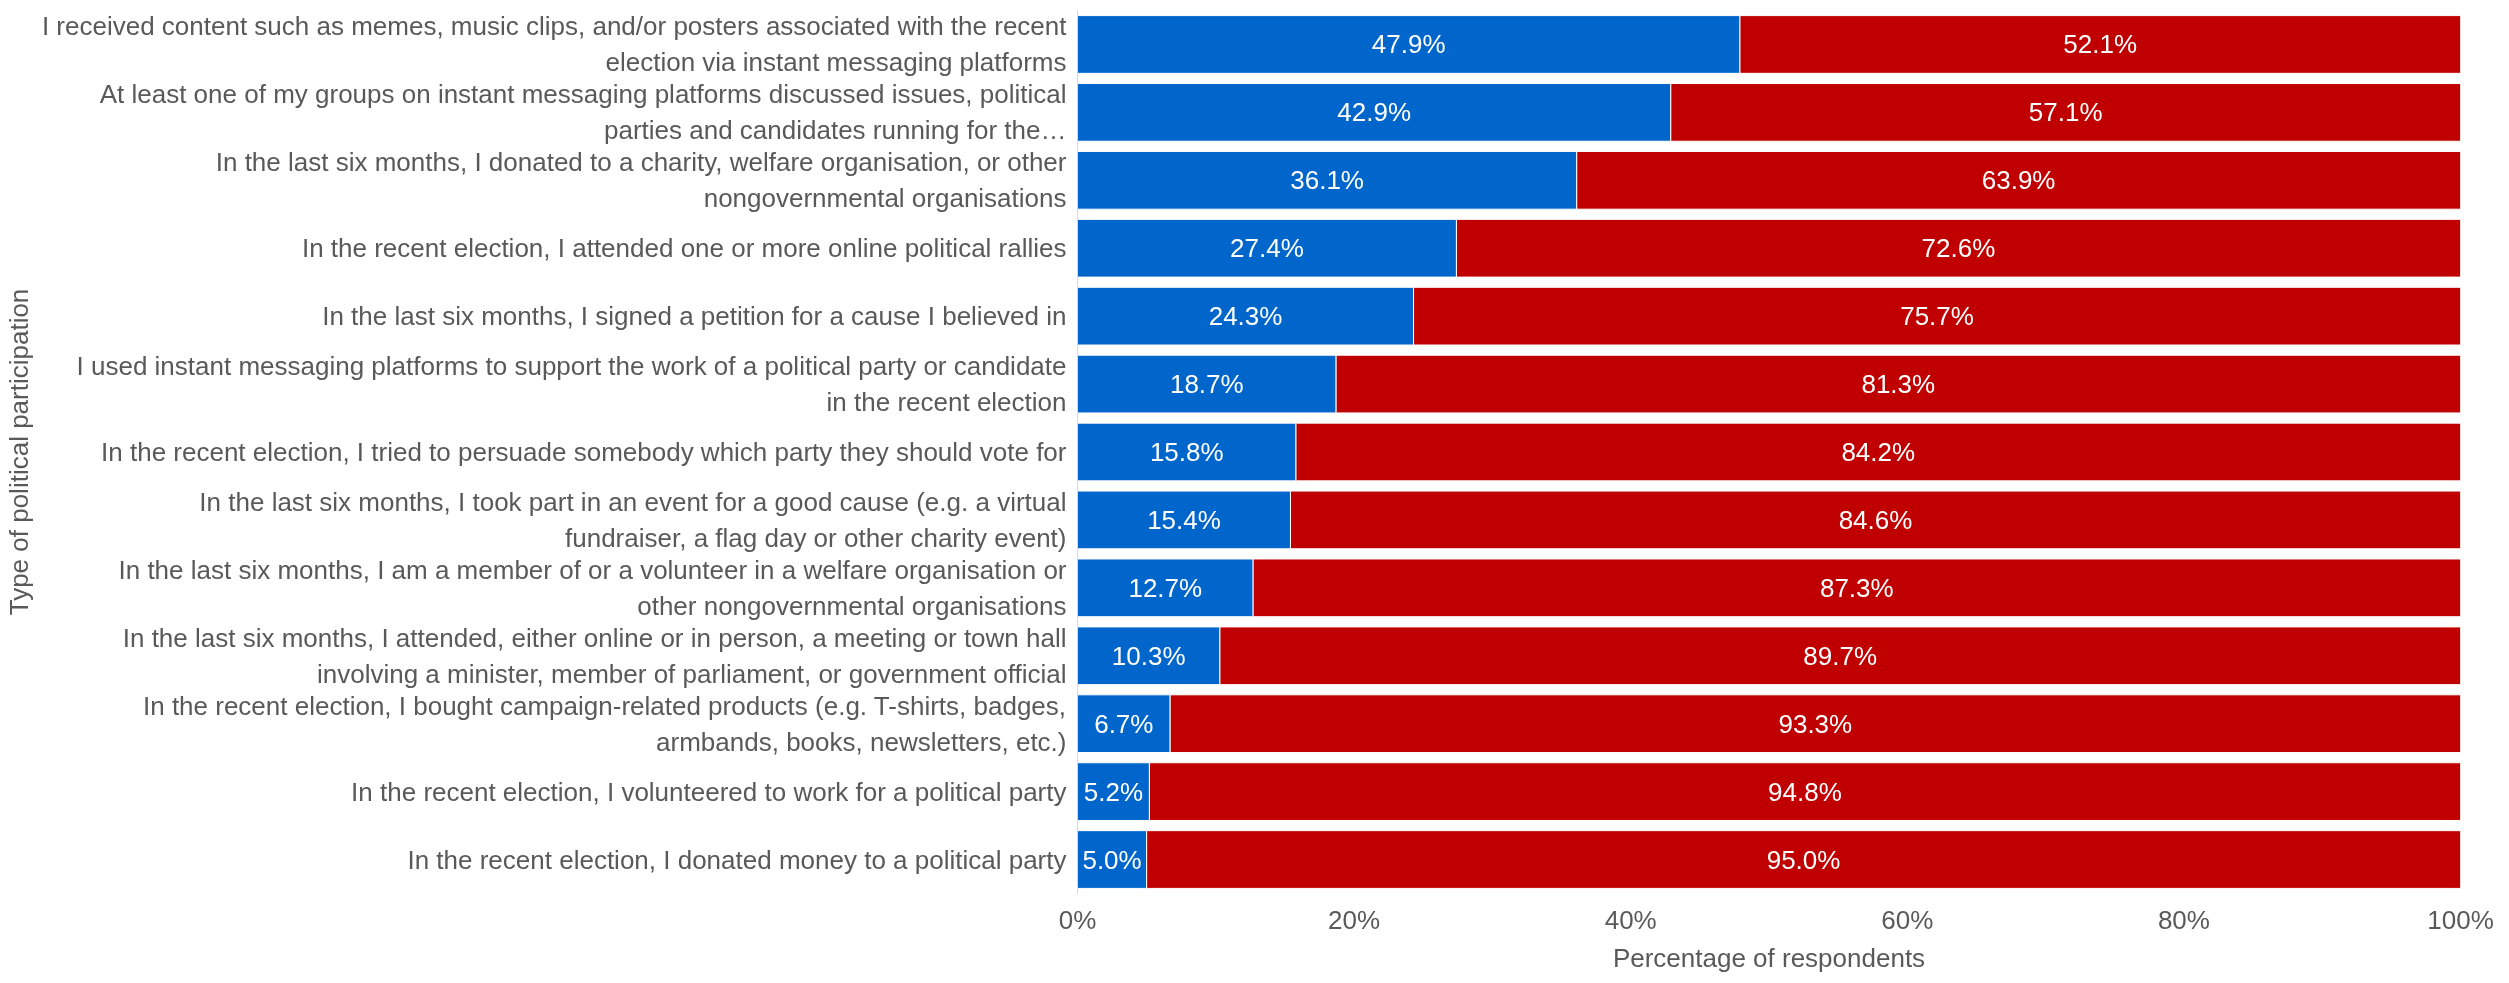  I want to click on y-tick-label: In the recent election, I bought campaign-related products (e.g. T-shirts, badges, armbands, books, newsletters, etc.), so click(604, 723).